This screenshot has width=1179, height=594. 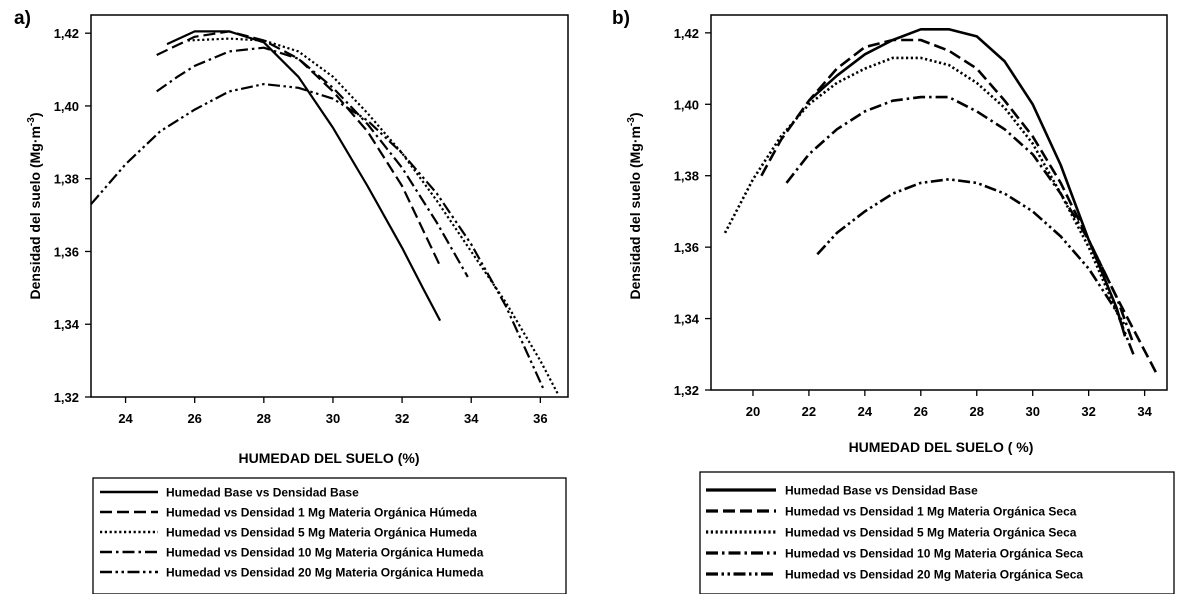 What do you see at coordinates (540, 418) in the screenshot?
I see `x-tick-label: 36` at bounding box center [540, 418].